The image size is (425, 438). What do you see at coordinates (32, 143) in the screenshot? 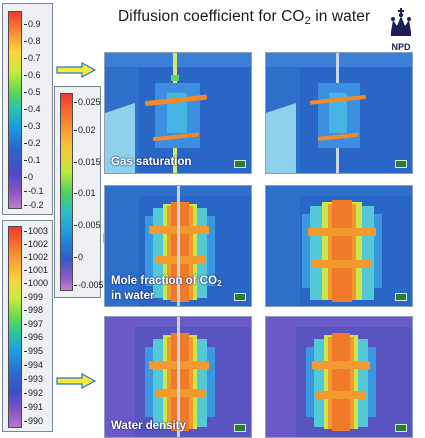
I see `saturation-tick: 0.2` at bounding box center [32, 143].